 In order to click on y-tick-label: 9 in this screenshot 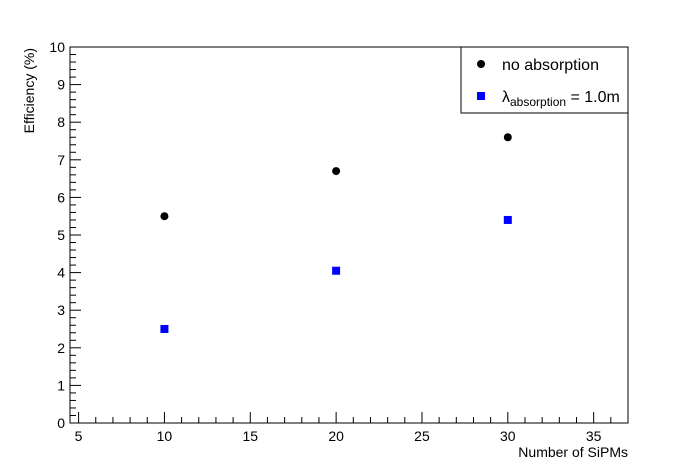, I will do `click(61, 85)`.